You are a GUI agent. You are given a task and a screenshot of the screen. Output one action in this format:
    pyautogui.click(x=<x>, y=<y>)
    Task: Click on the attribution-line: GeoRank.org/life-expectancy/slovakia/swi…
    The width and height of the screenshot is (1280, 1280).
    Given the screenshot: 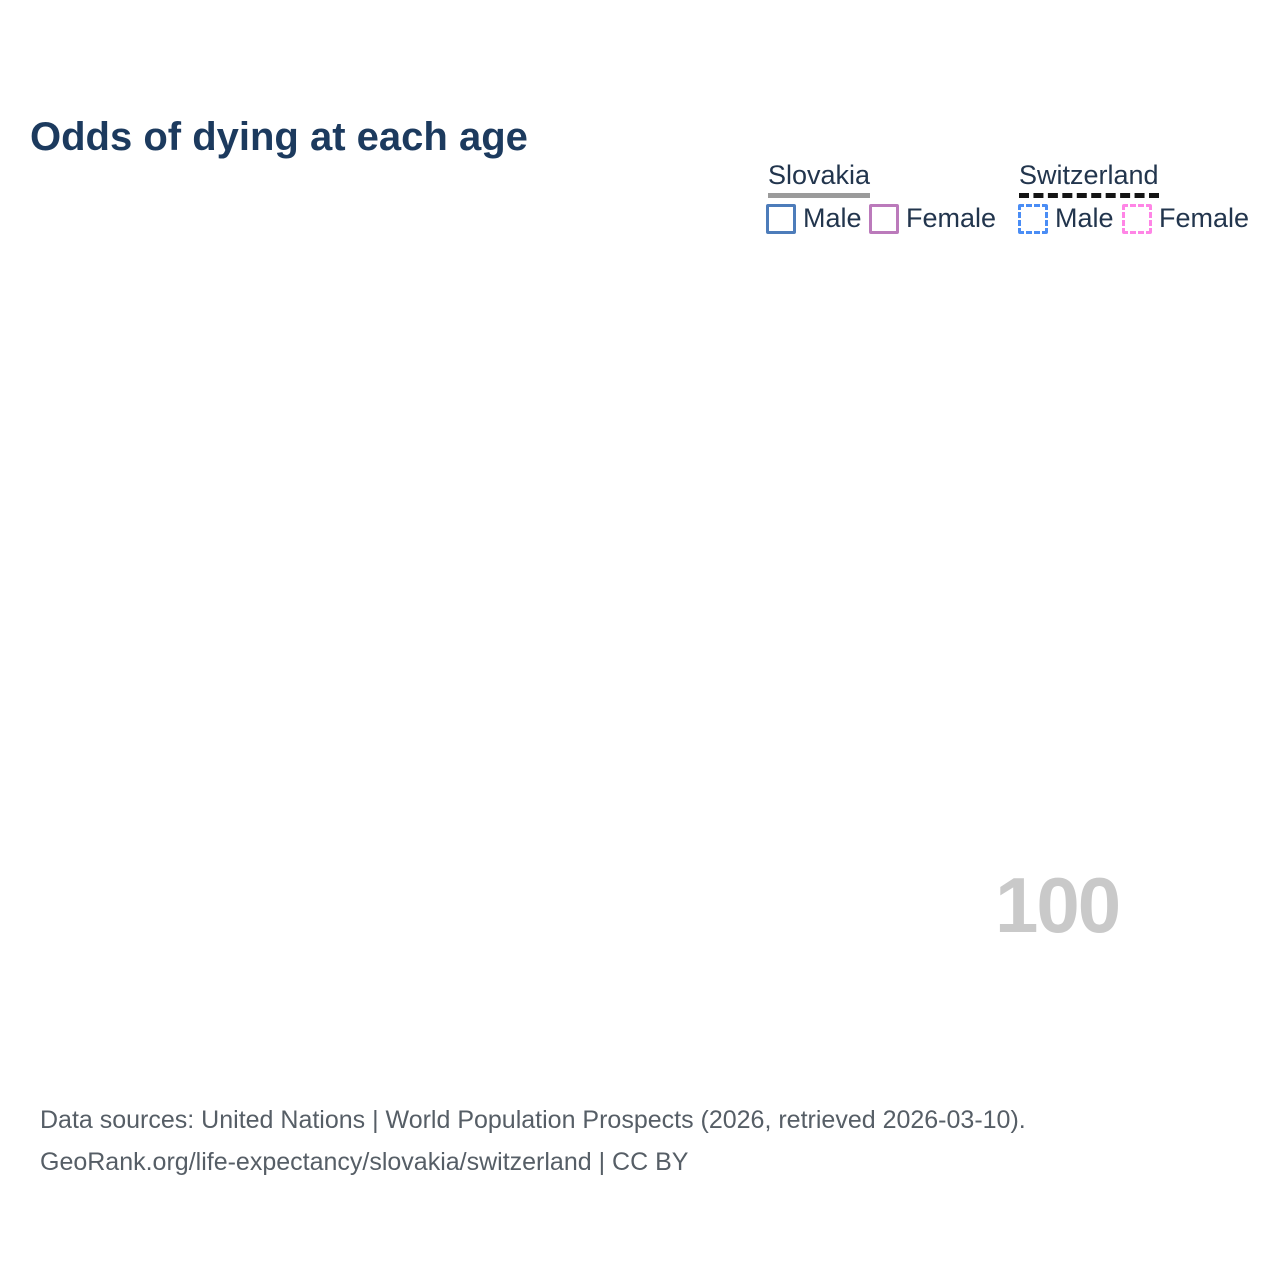 What is the action you would take?
    pyautogui.click(x=364, y=1162)
    